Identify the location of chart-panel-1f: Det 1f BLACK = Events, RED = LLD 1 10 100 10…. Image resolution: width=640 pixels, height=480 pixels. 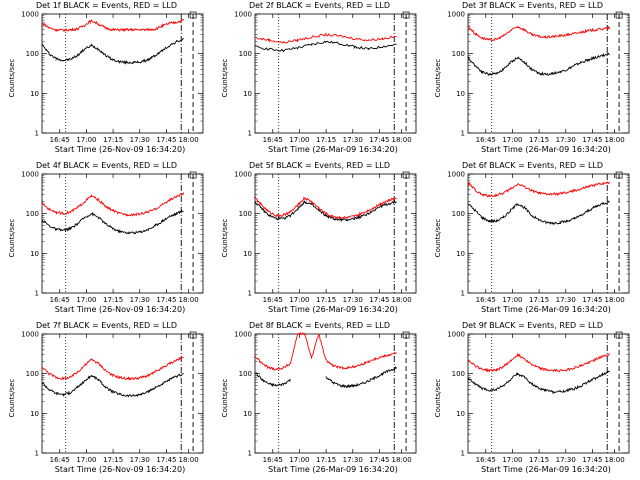
(106, 80).